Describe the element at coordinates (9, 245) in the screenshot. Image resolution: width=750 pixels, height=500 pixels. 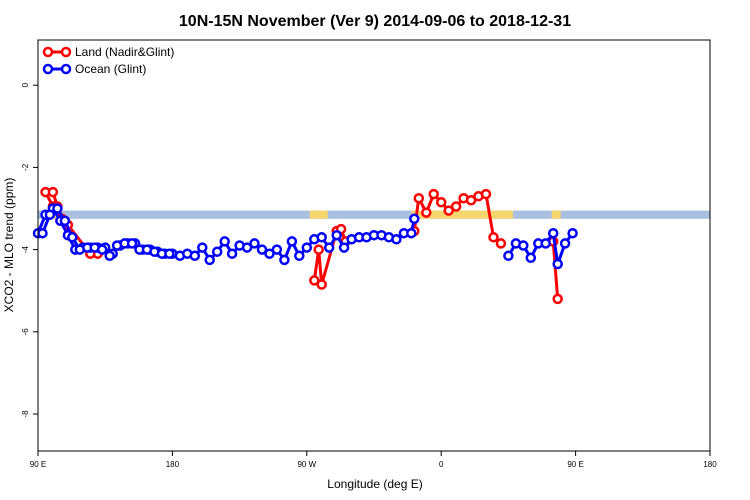
I see `y-axis-label: XCO2 - MLO trend (ppm)` at that location.